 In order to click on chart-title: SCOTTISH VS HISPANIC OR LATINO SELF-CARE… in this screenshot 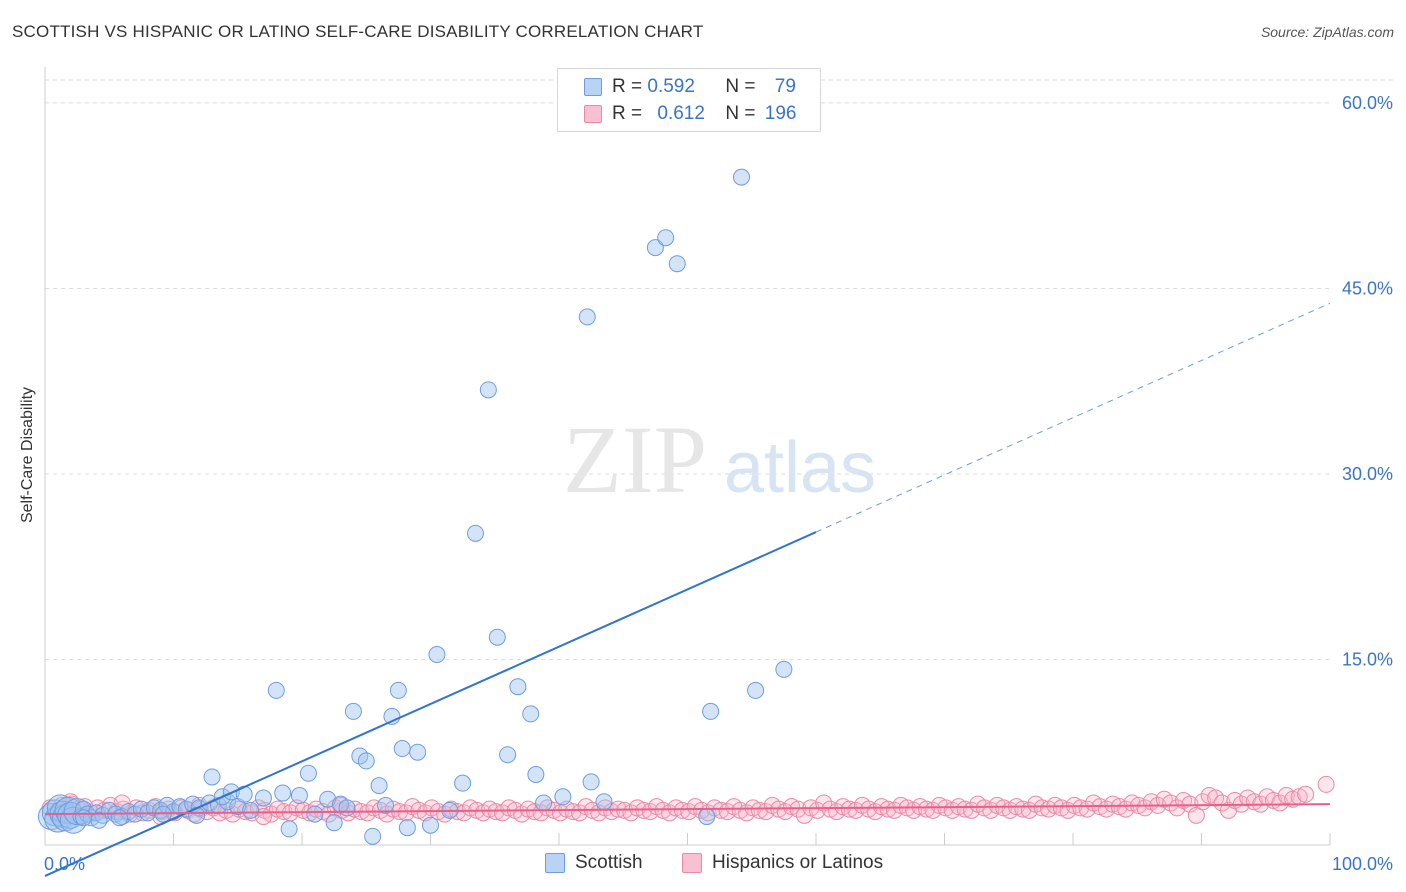, I will do `click(358, 31)`.